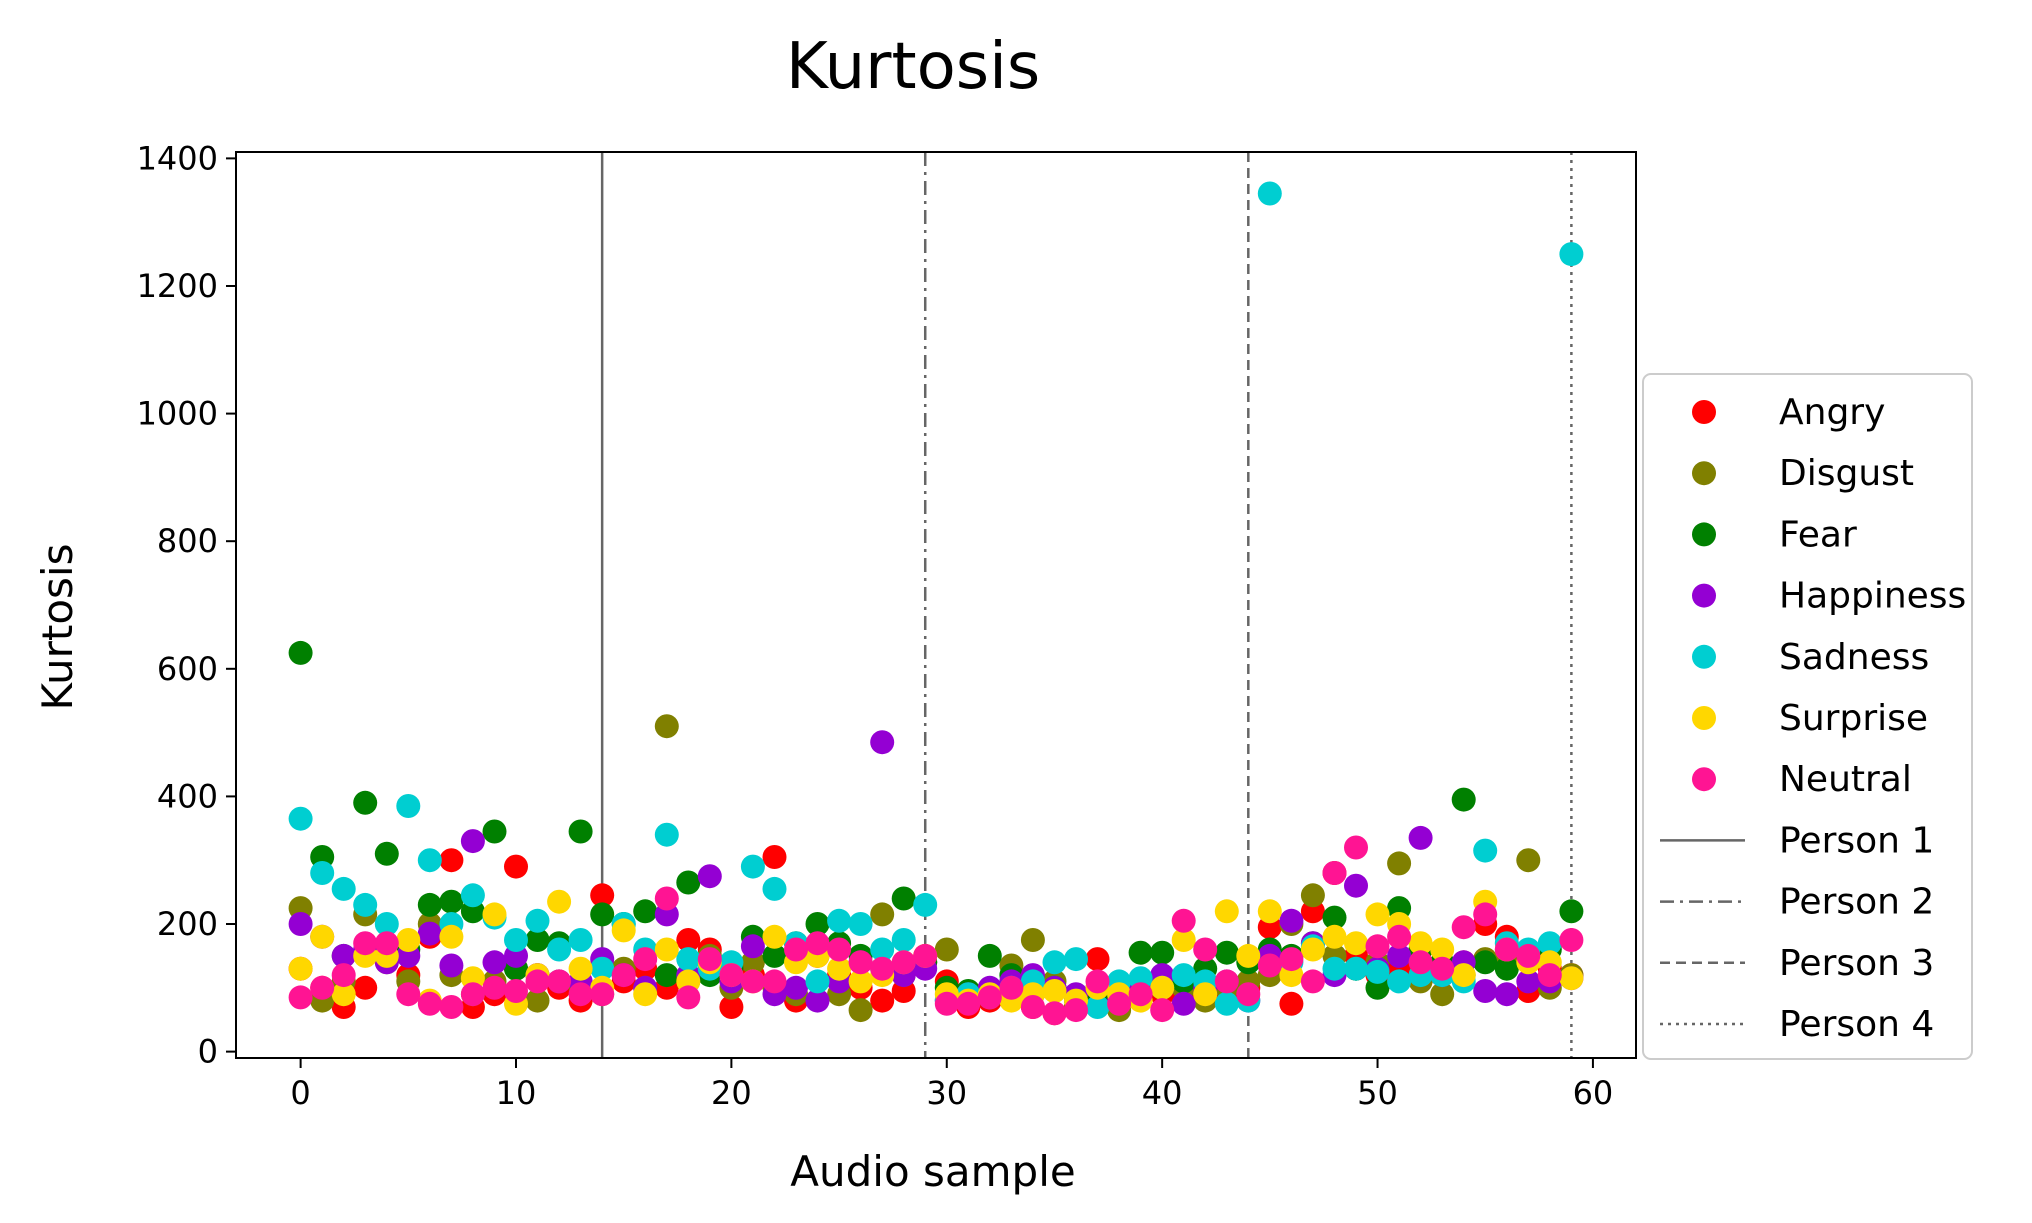  What do you see at coordinates (1818, 534) in the screenshot?
I see `legend-label-fear: Fear` at bounding box center [1818, 534].